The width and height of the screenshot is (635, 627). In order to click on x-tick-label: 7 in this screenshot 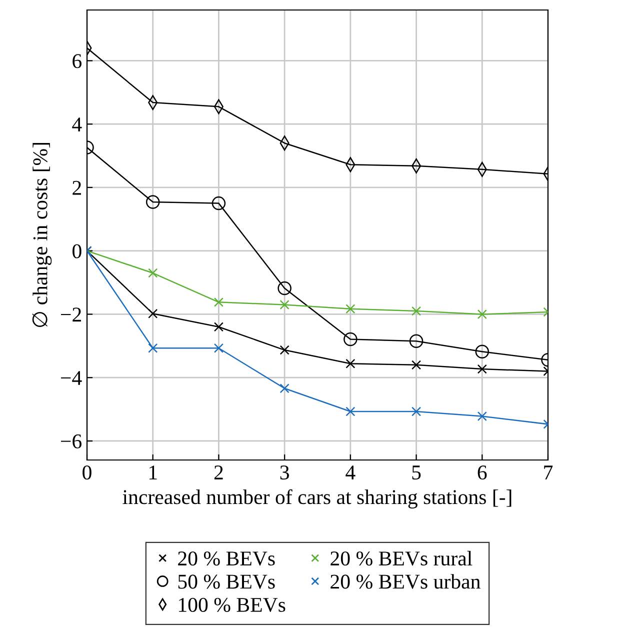, I will do `click(548, 473)`.